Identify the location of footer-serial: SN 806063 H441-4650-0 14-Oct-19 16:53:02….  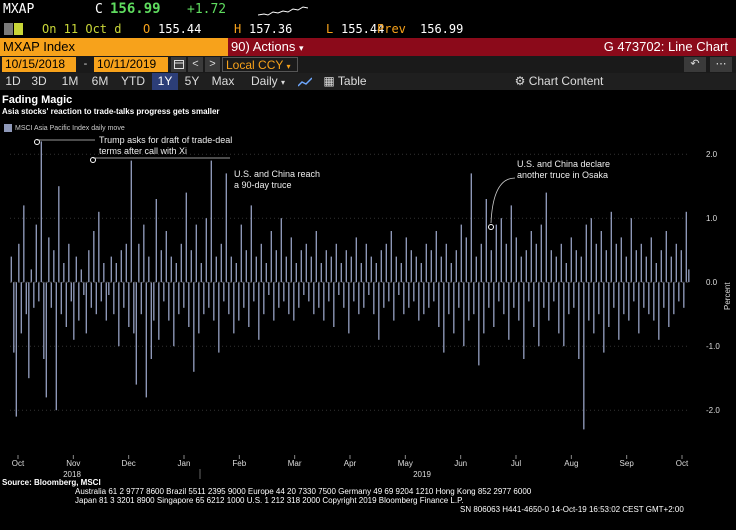
(572, 509).